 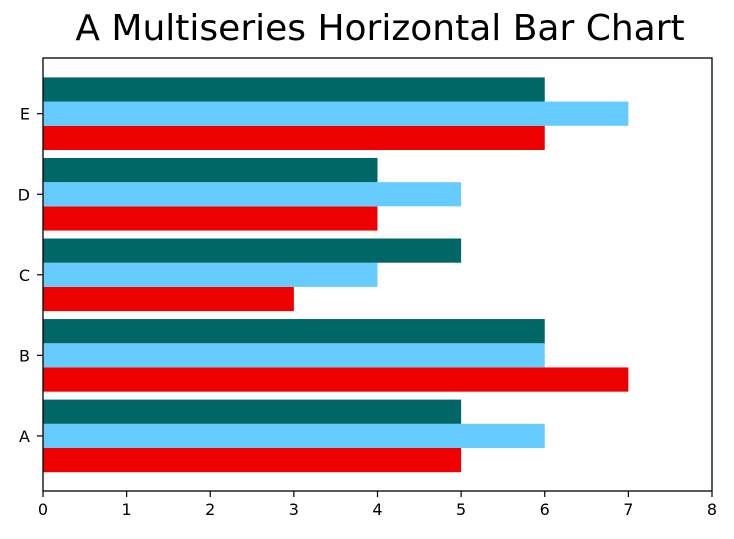 What do you see at coordinates (294, 137) in the screenshot?
I see `bar-series-1-e` at bounding box center [294, 137].